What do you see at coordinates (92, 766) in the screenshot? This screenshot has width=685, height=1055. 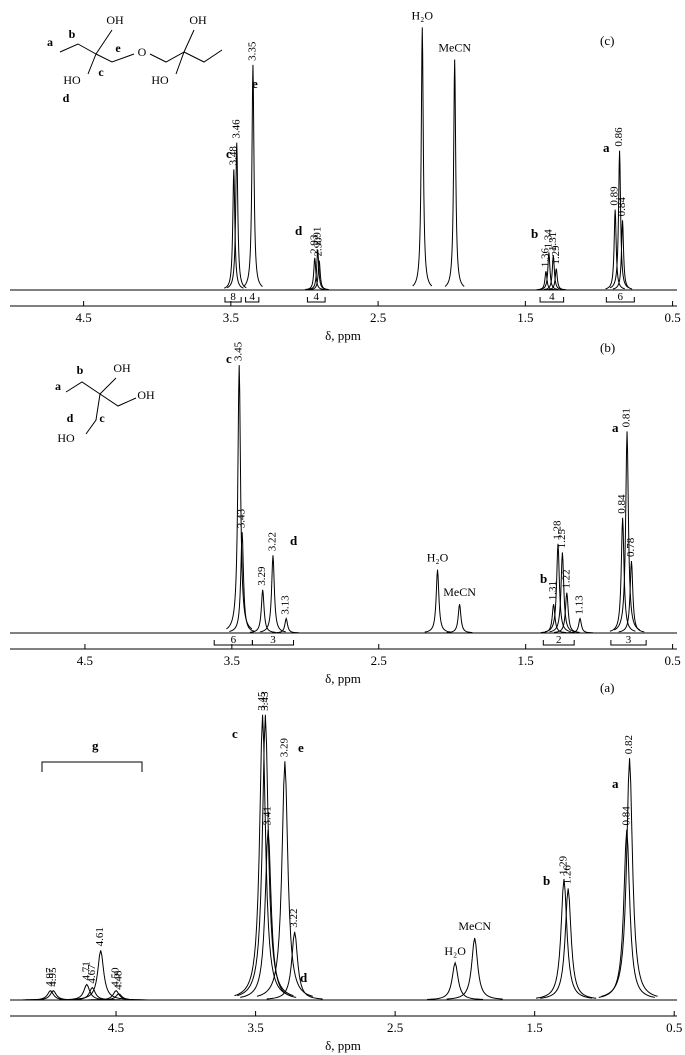 I see `g-bracket` at bounding box center [92, 766].